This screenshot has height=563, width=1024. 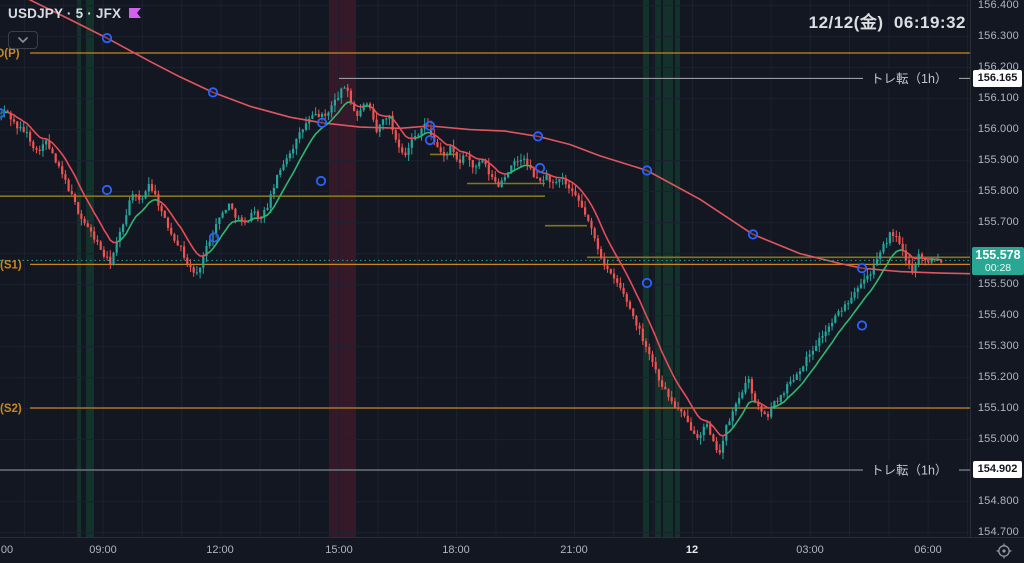 I want to click on time-label: 12:00, so click(x=220, y=550).